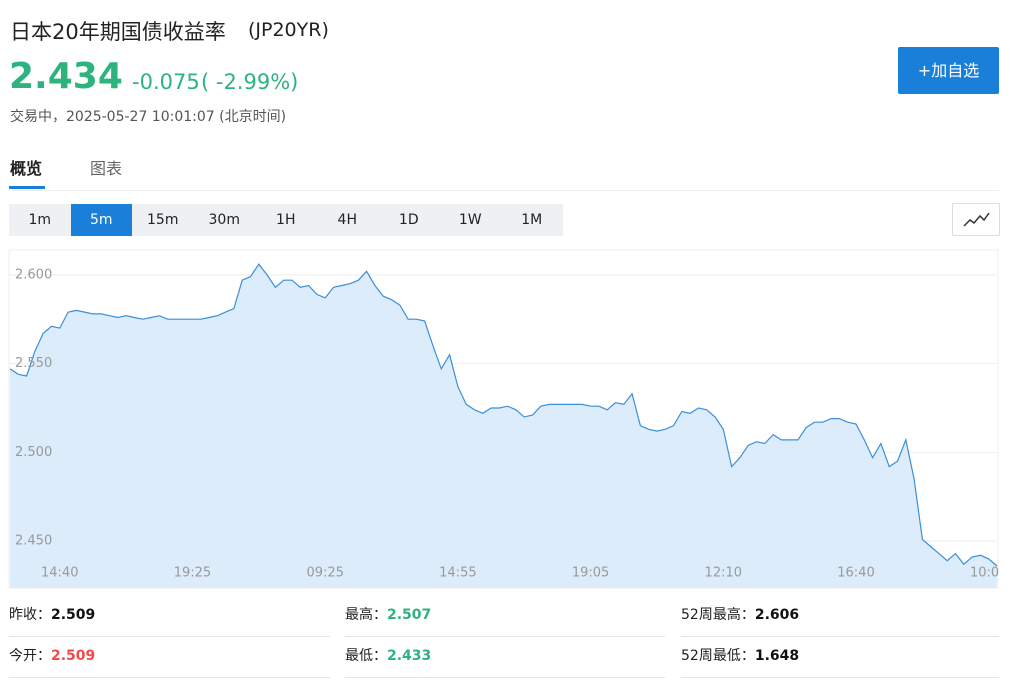 The width and height of the screenshot is (1024, 699). Describe the element at coordinates (148, 117) in the screenshot. I see `status: 交易中，2025-05-27 10:01:07 (北京时间)` at that location.